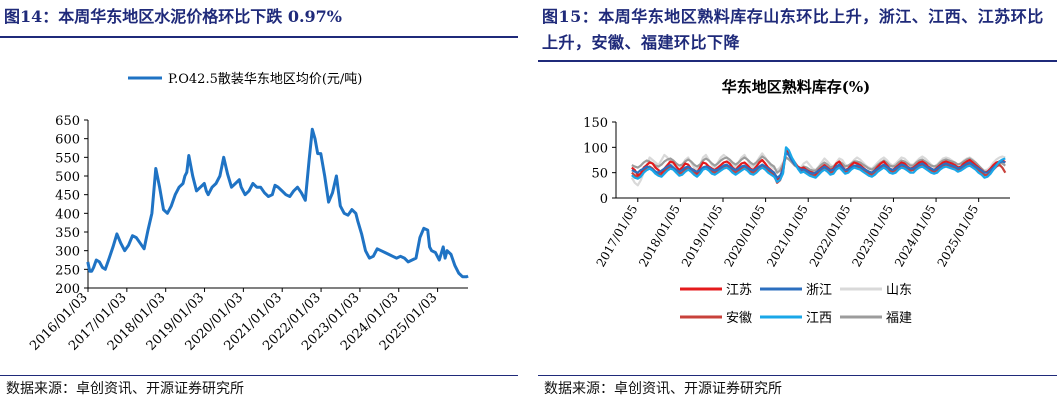  Describe the element at coordinates (744, 236) in the screenshot. I see `right-x-tick-label: 2020/01/05` at that location.